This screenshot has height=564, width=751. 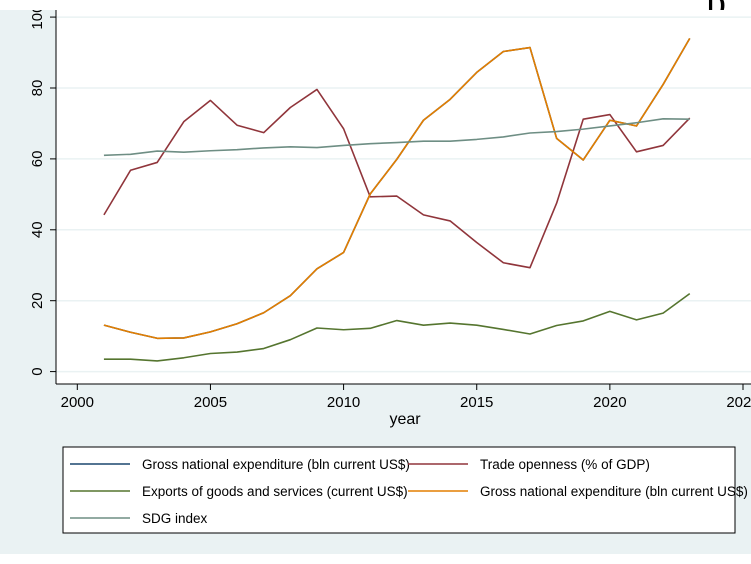 What do you see at coordinates (37, 20) in the screenshot?
I see `y-tick-label: 100` at bounding box center [37, 20].